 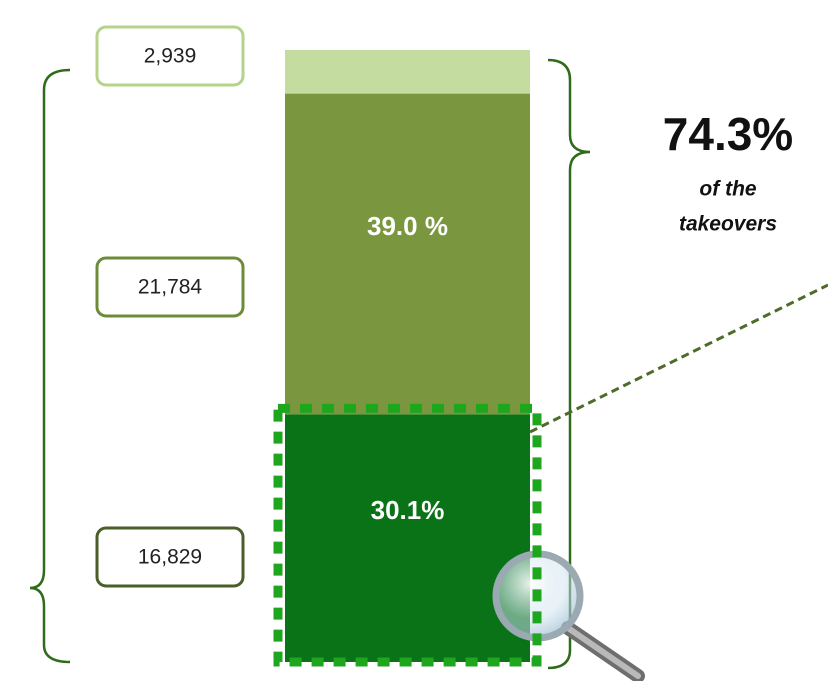 What do you see at coordinates (728, 134) in the screenshot?
I see `annotation-value: 74.3%` at bounding box center [728, 134].